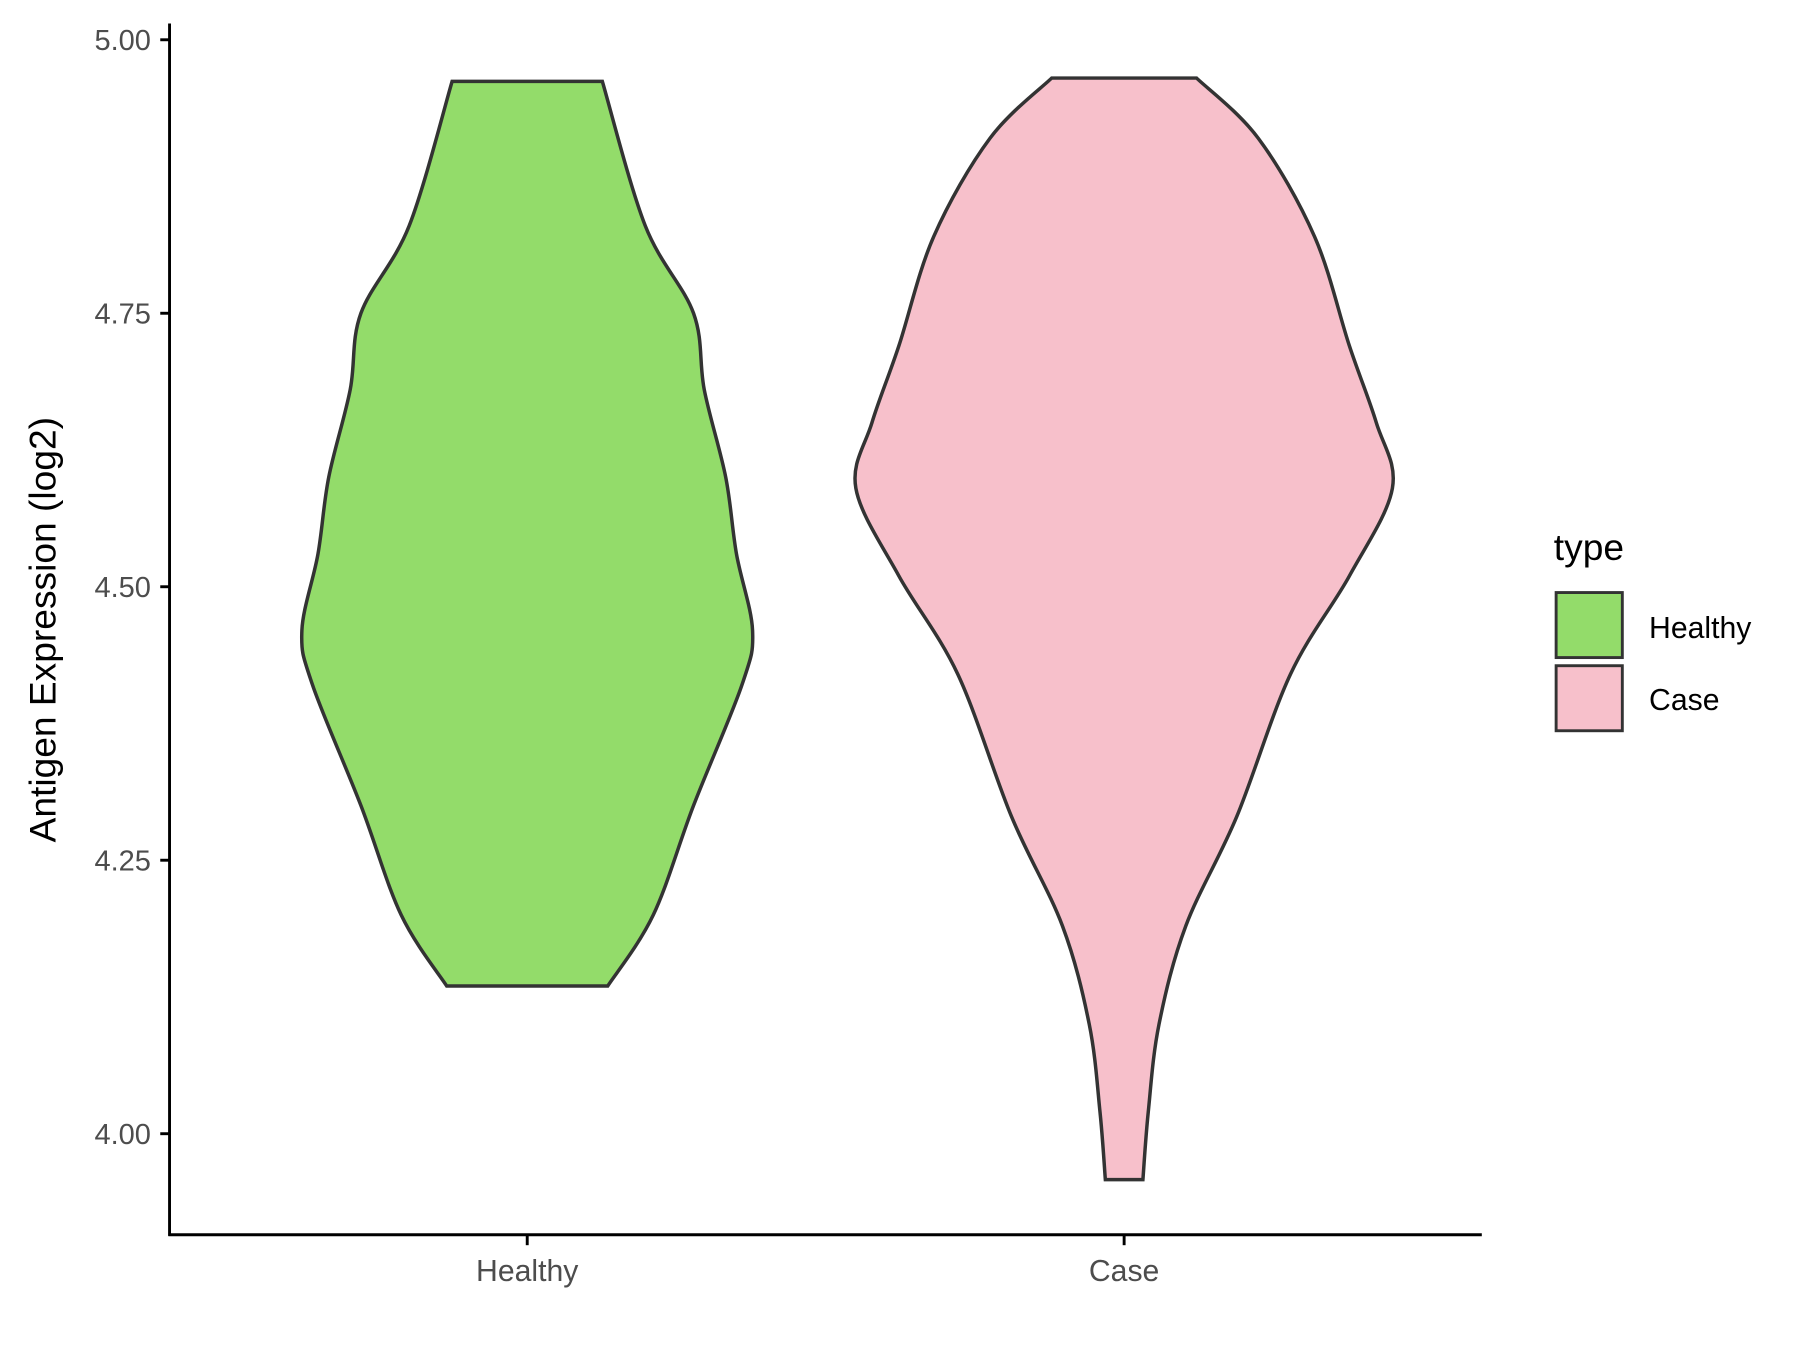 Image resolution: width=1800 pixels, height=1350 pixels. What do you see at coordinates (1684, 700) in the screenshot?
I see `legend-label-case: Case` at bounding box center [1684, 700].